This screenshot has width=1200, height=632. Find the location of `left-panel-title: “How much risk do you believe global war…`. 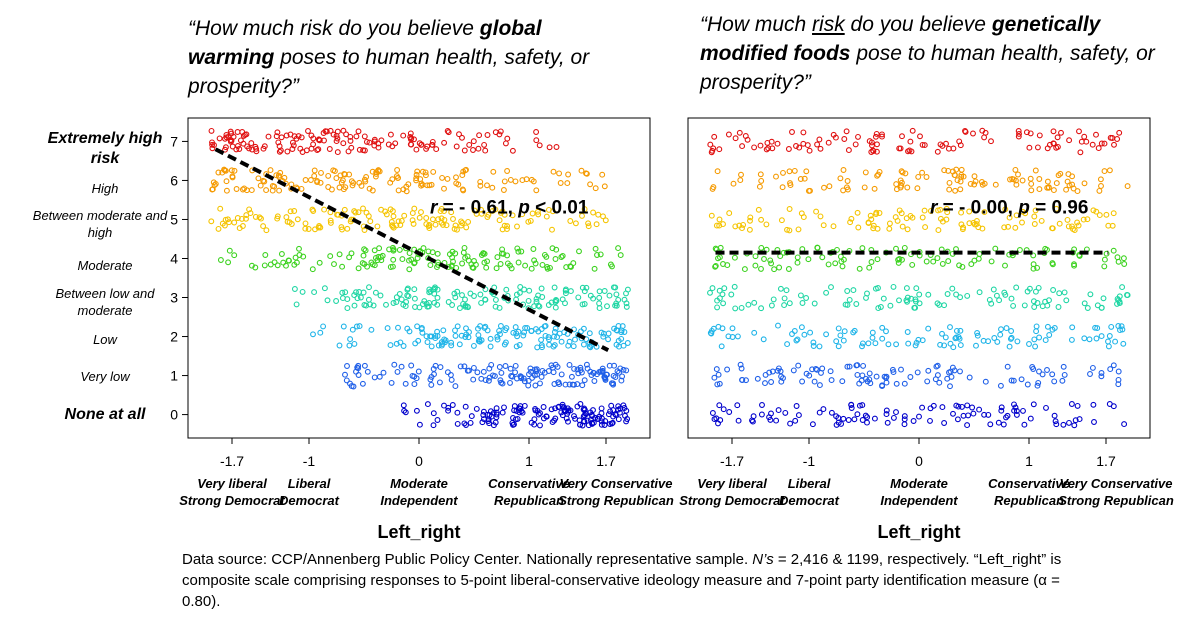

left-panel-title: “How much risk do you believe global war… is located at coordinates (389, 57).